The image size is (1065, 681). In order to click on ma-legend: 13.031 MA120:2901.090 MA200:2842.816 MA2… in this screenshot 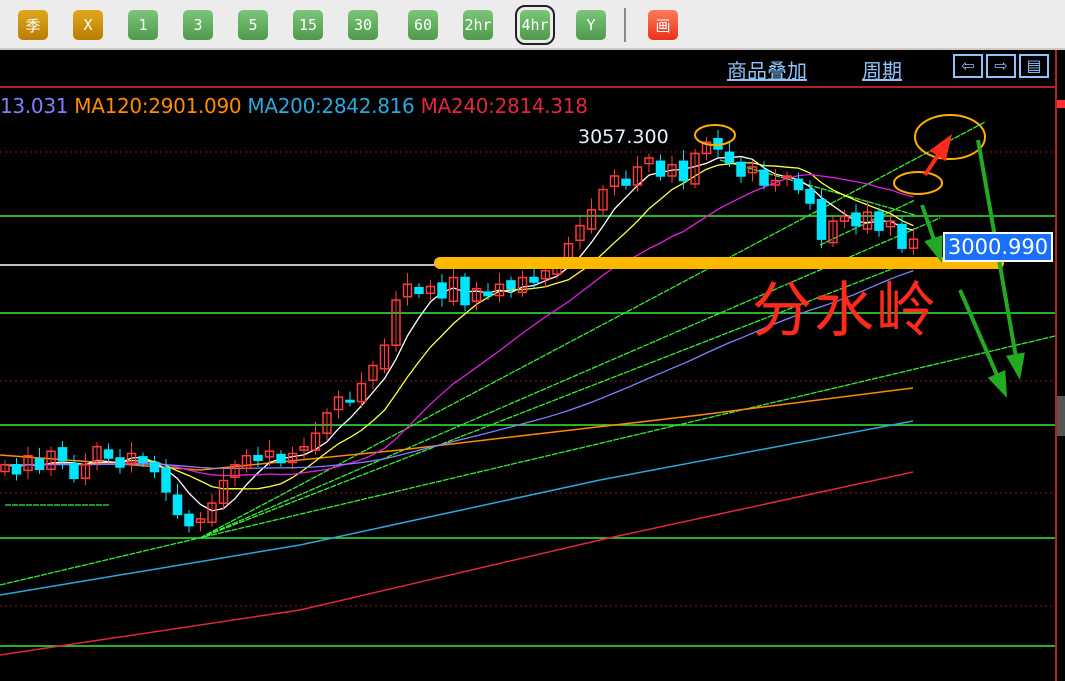, I will do `click(294, 106)`.